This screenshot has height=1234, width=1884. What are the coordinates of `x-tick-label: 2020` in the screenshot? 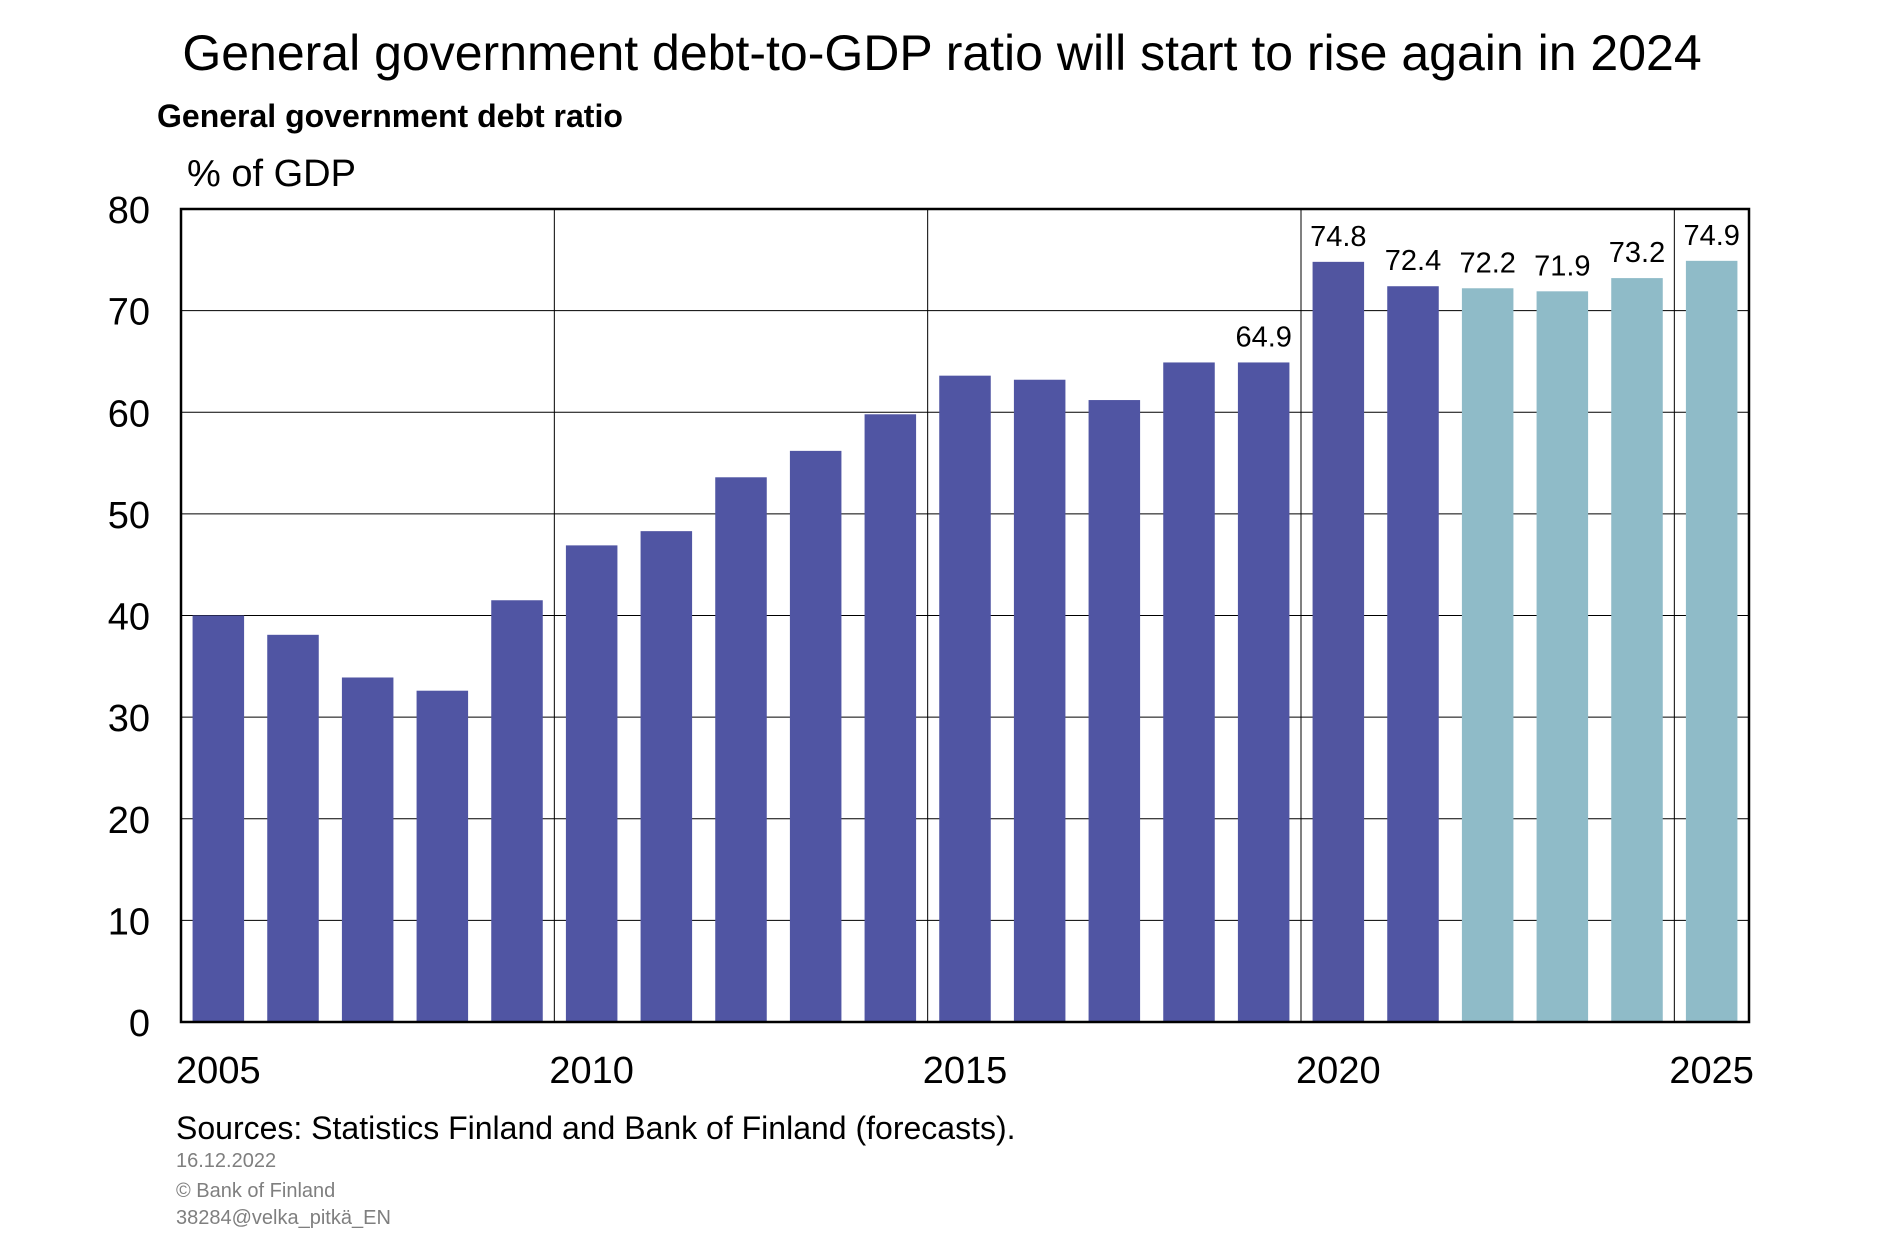 It's located at (1338, 1071).